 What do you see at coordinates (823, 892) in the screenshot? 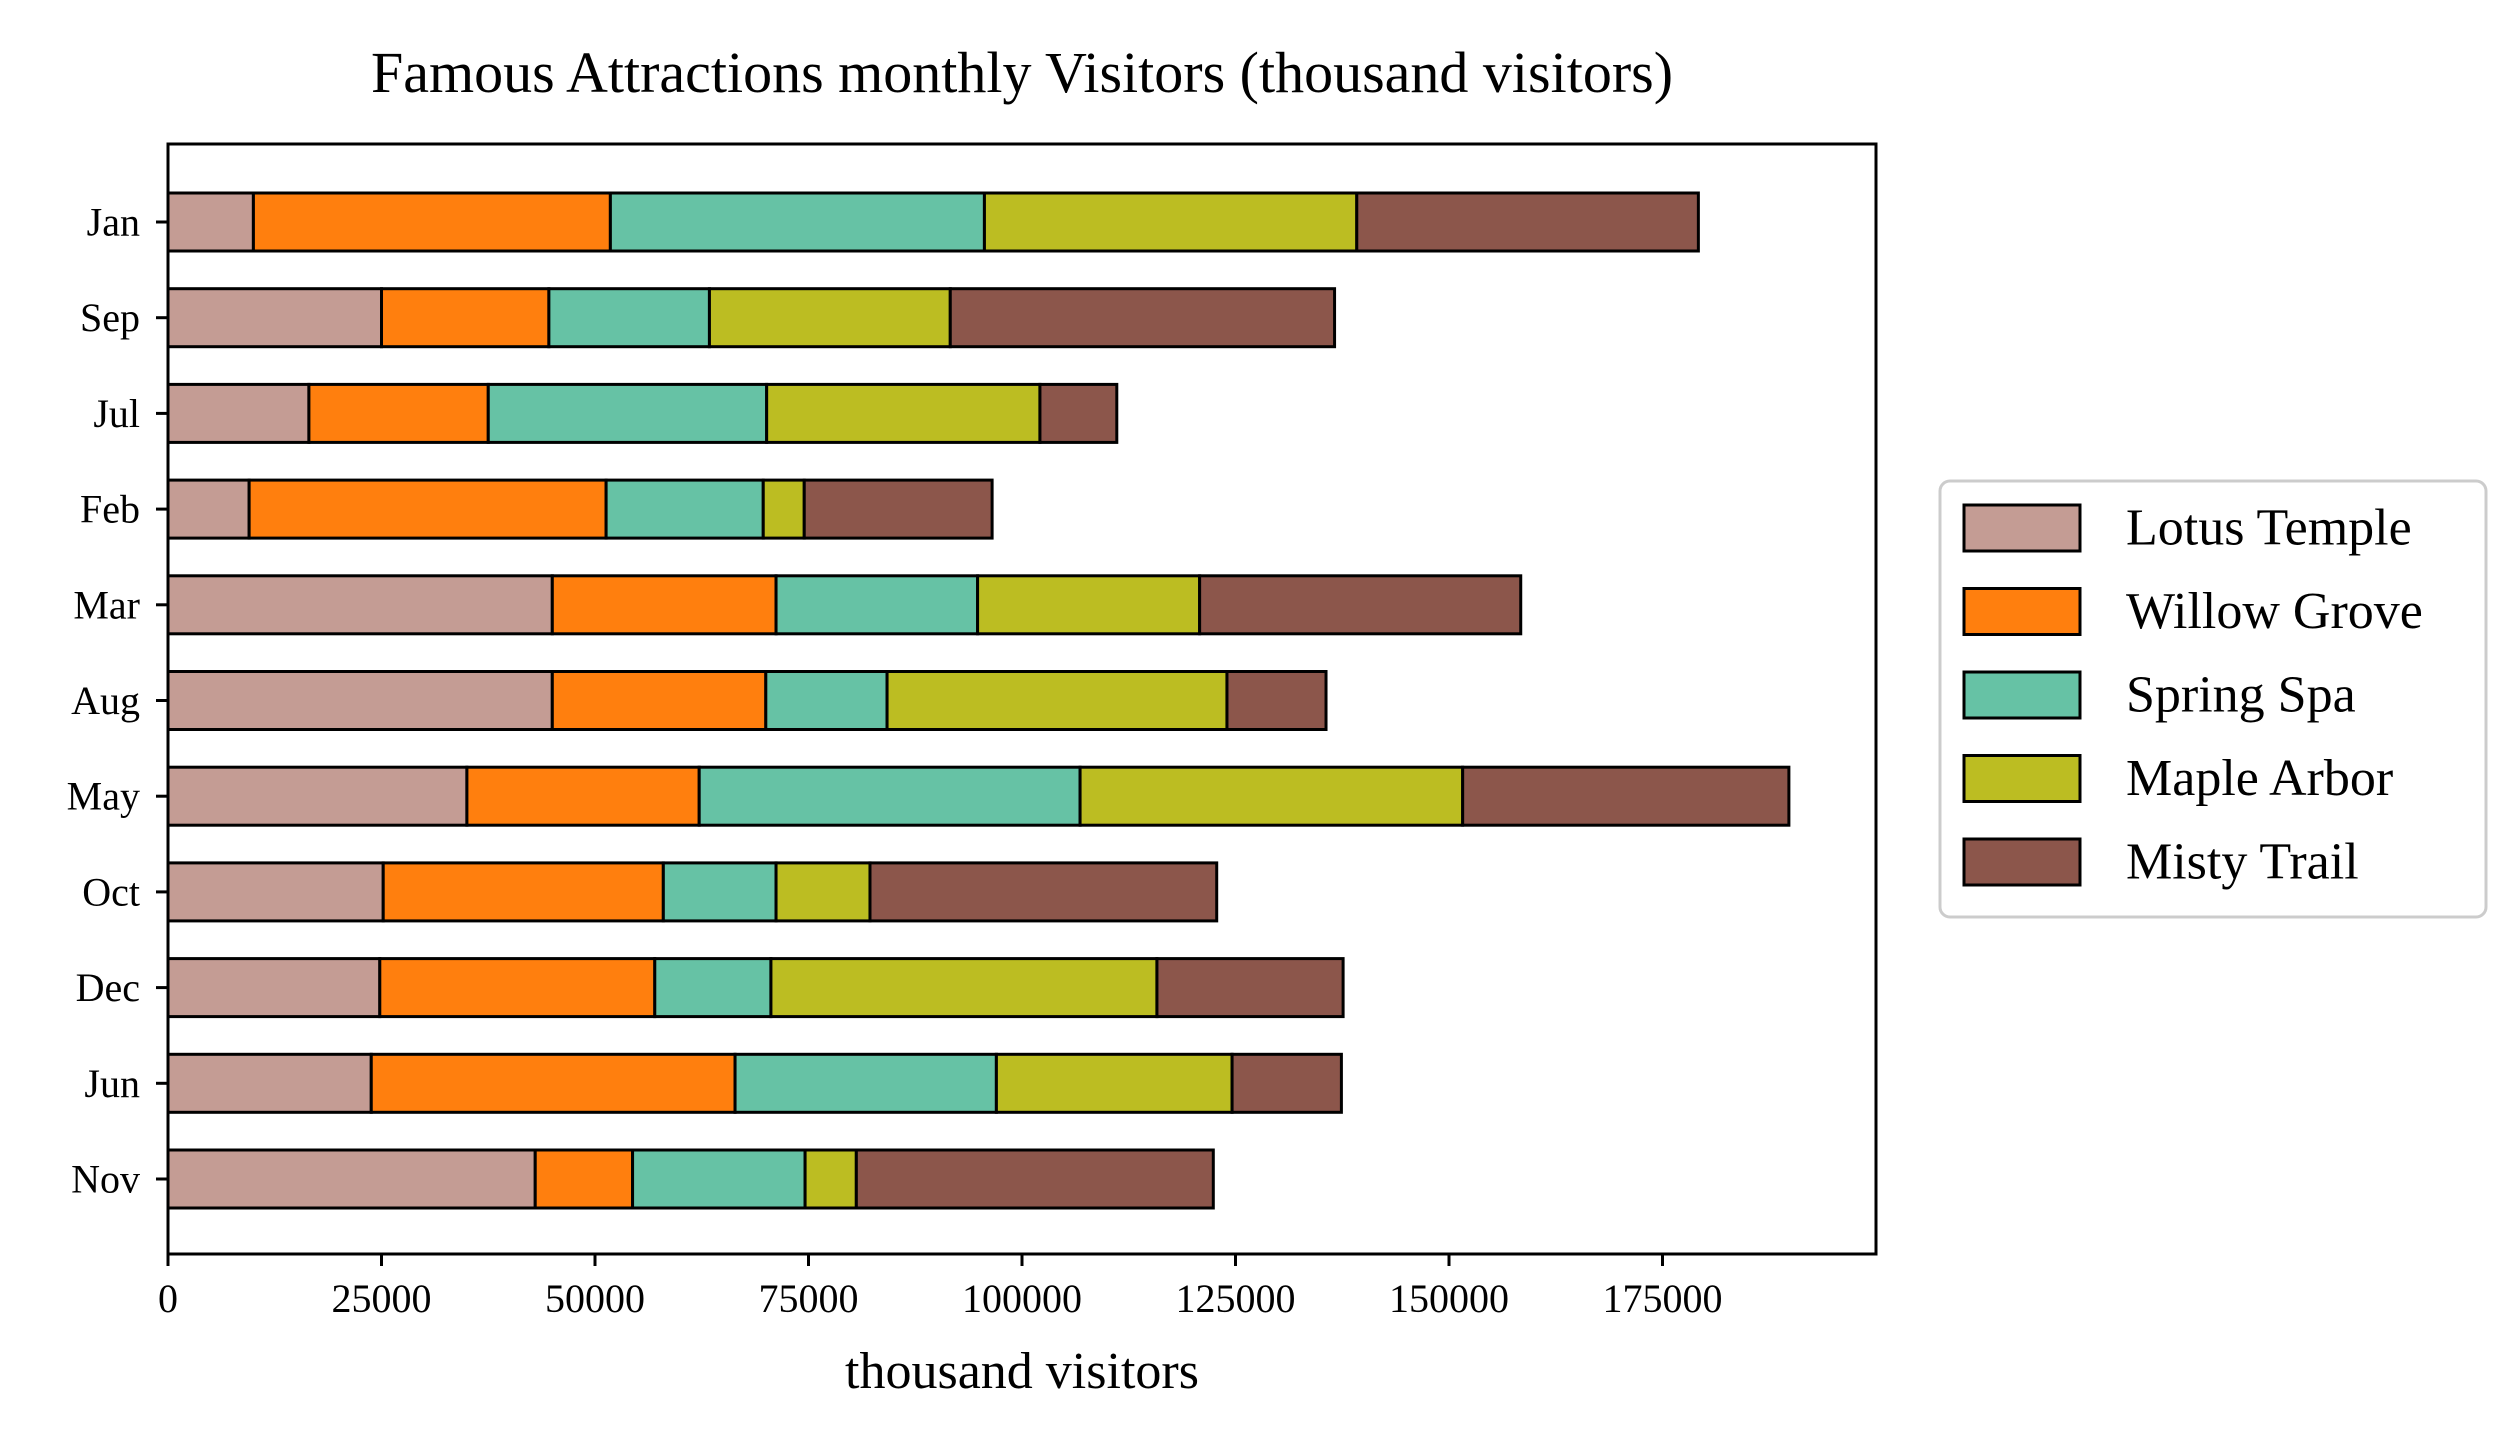
I see `bar-oct-maple-arbor` at bounding box center [823, 892].